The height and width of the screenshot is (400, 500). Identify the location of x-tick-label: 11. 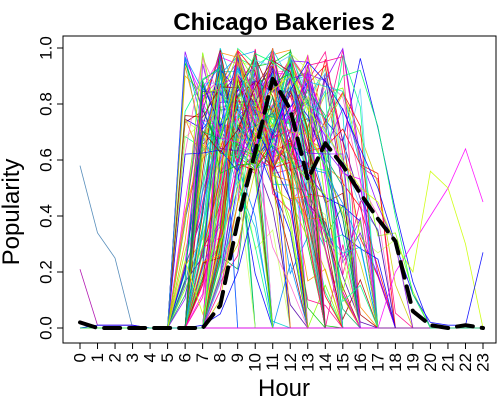
(272, 362).